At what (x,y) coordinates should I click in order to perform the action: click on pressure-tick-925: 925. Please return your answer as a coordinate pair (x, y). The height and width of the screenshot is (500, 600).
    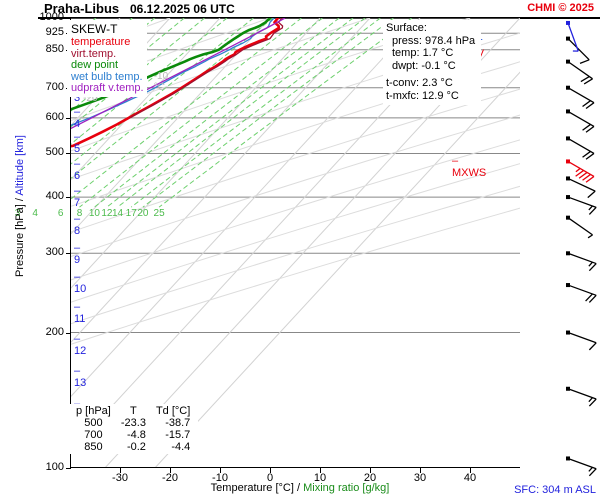
    Looking at the image, I should click on (54, 32).